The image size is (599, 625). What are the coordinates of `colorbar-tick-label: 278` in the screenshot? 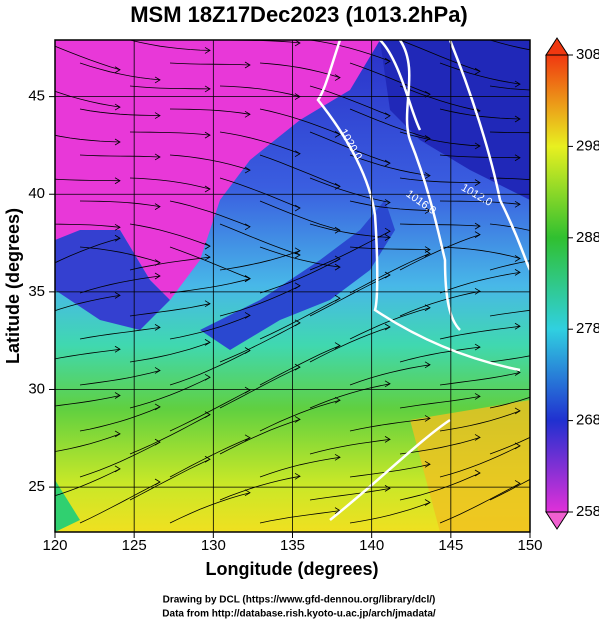 It's located at (587, 328).